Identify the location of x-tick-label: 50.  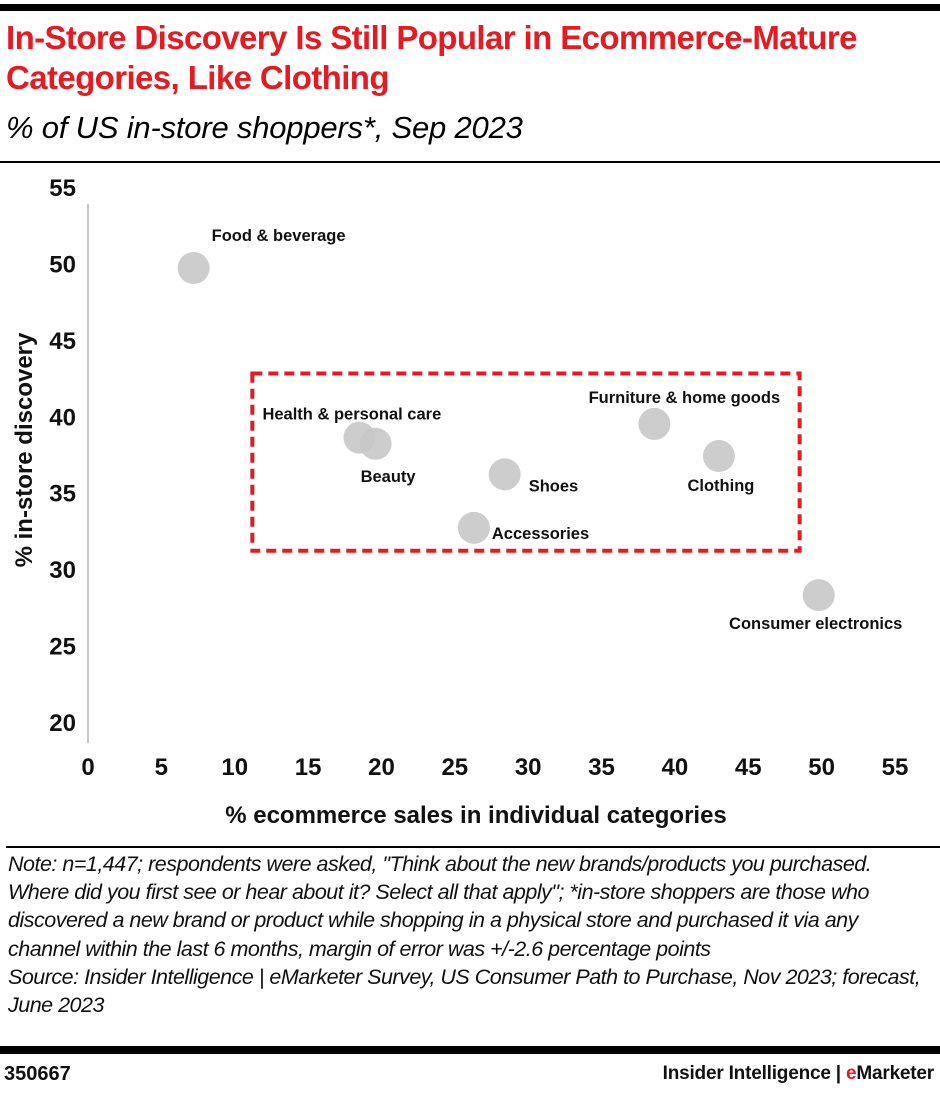
(821, 767).